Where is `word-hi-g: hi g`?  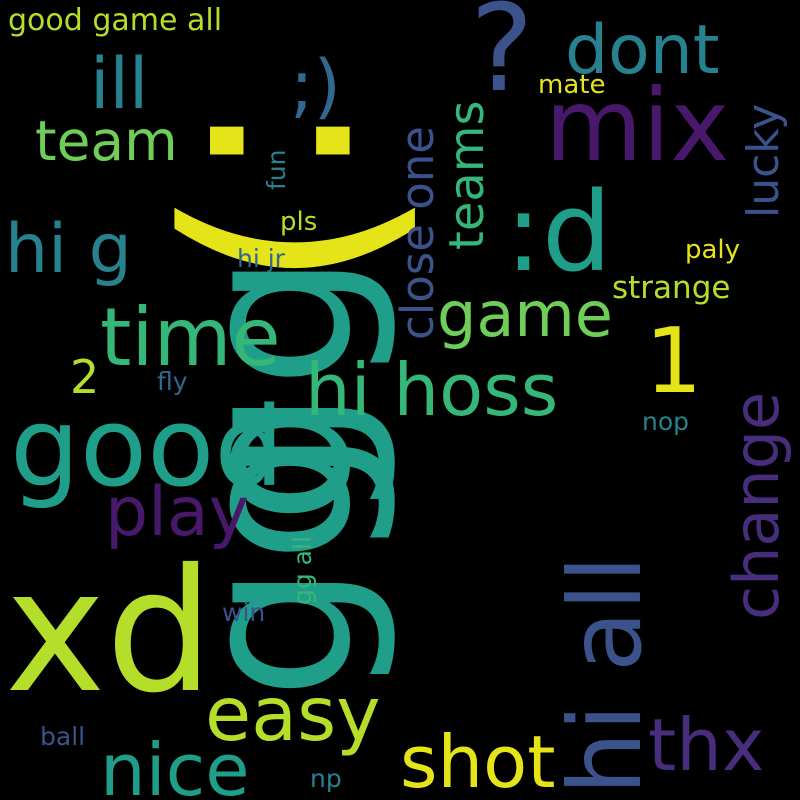
word-hi-g: hi g is located at coordinates (68, 249).